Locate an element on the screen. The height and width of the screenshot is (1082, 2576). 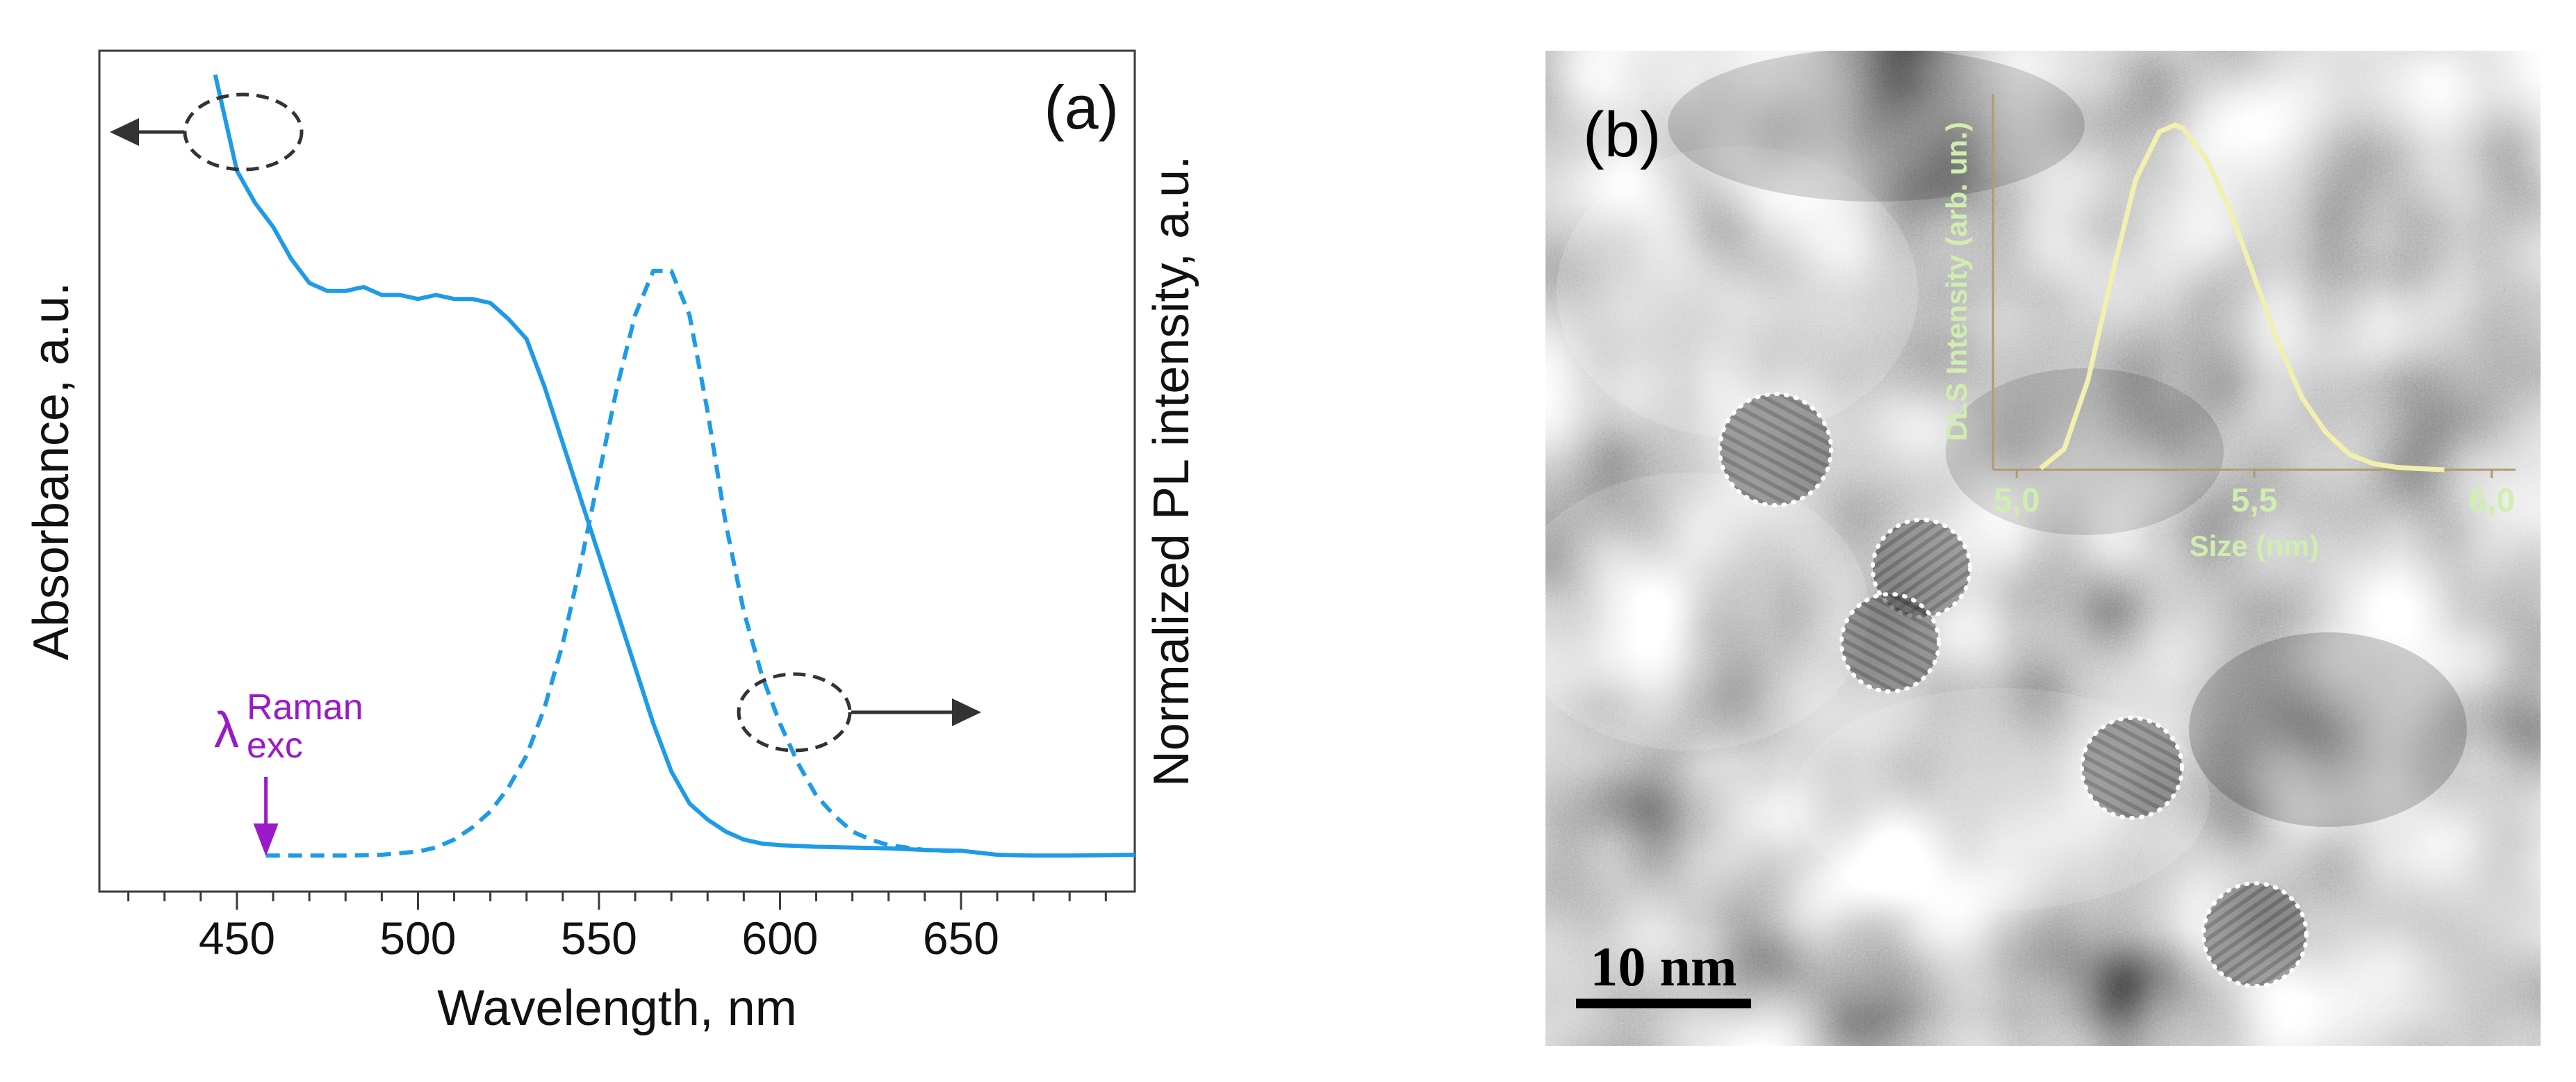
panel-a-x-axis: 450 500 550 600 650 is located at coordinates (617, 928).